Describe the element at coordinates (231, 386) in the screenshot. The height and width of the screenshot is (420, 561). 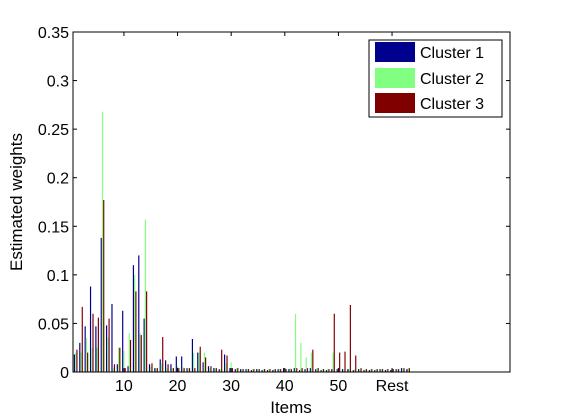
I see `x-tick-label: 30` at that location.